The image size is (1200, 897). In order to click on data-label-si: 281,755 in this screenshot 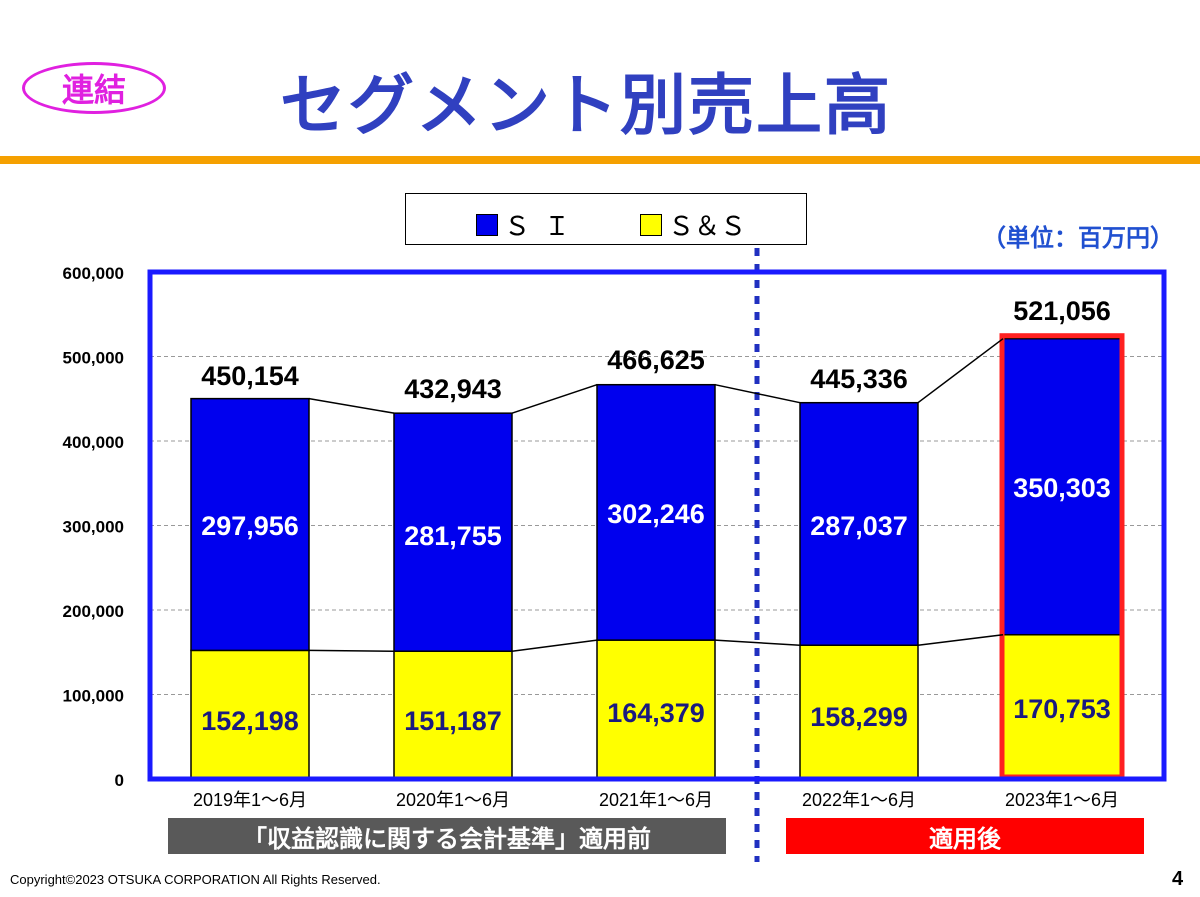, I will do `click(453, 536)`.